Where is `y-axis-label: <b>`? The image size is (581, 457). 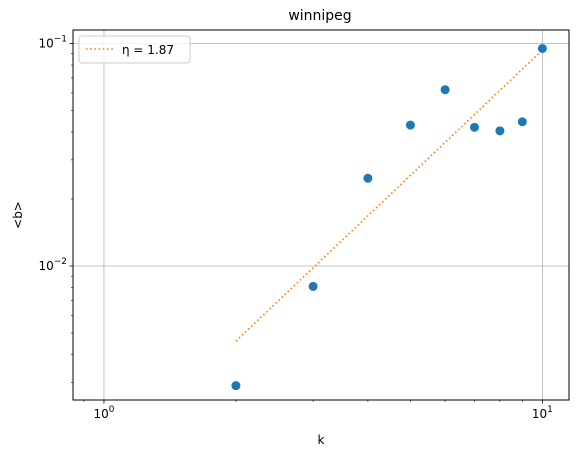
y-axis-label: <b> is located at coordinates (18, 215).